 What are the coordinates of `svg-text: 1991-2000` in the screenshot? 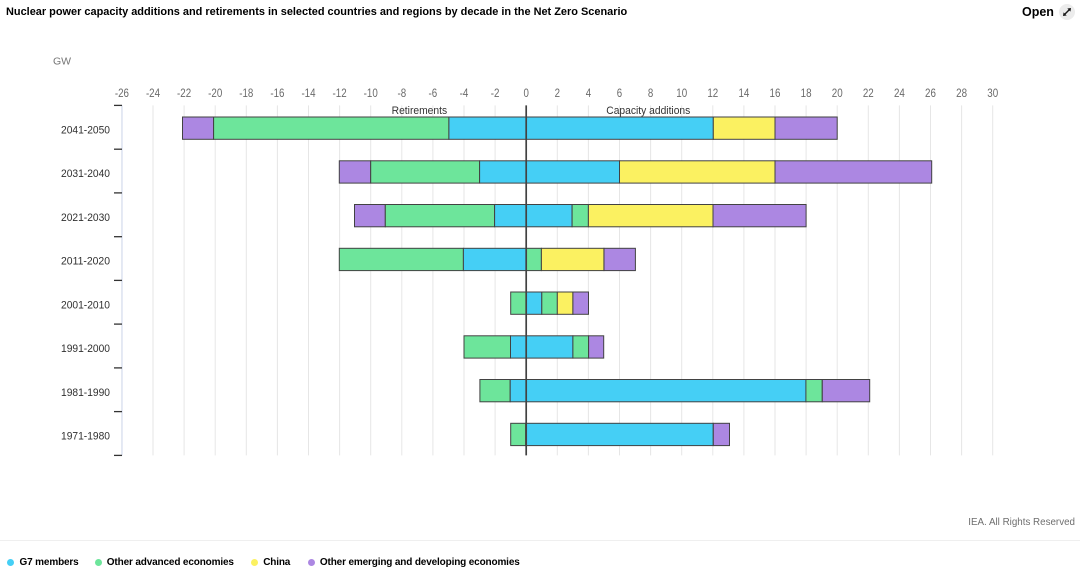 It's located at (85, 349).